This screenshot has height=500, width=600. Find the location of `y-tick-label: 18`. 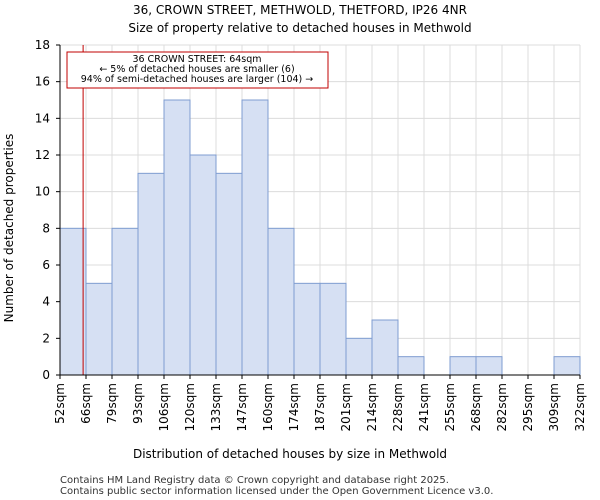

y-tick-label: 18 is located at coordinates (42, 45).